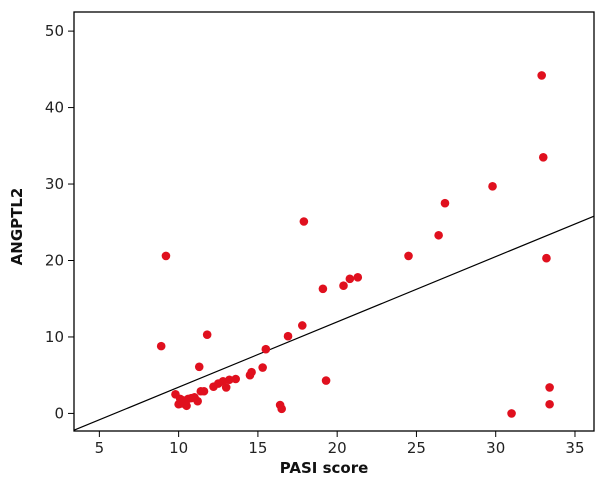 This screenshot has width=595, height=479. What do you see at coordinates (54, 337) in the screenshot?
I see `y-tick-label: 10` at bounding box center [54, 337].